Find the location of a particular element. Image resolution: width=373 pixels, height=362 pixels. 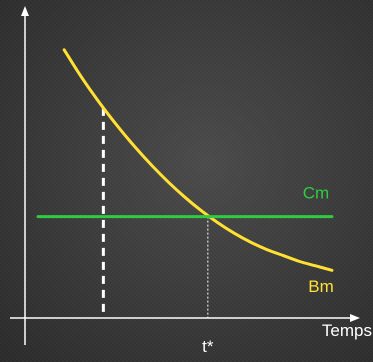

series-label-cm: Cm is located at coordinates (316, 193).